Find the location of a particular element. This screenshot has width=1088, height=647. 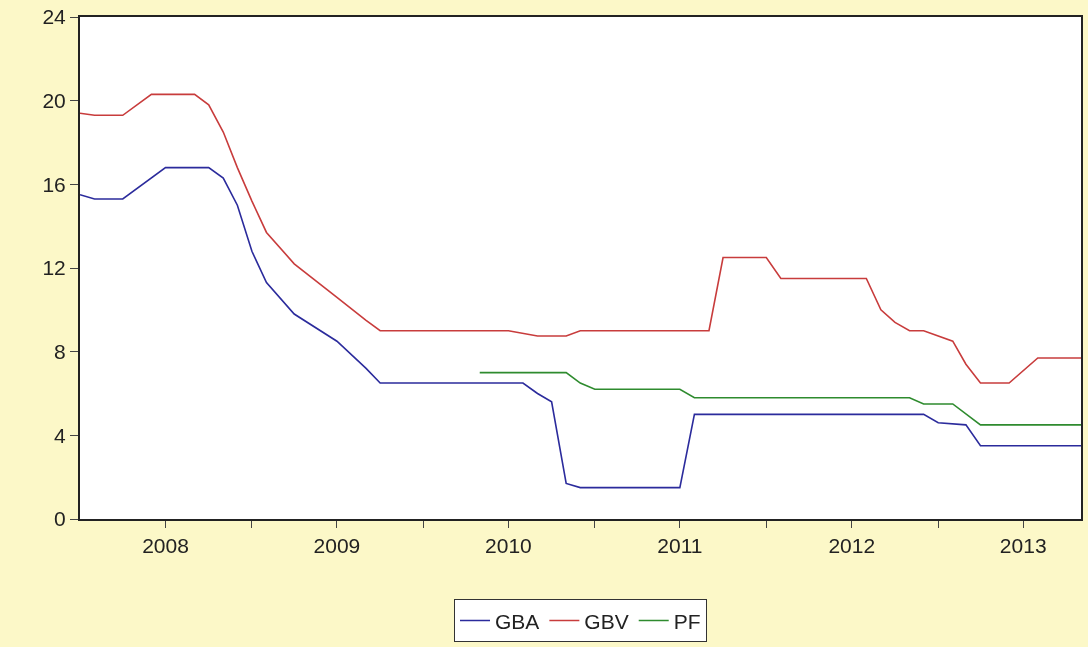

y-tick-label: 12 is located at coordinates (54, 268).